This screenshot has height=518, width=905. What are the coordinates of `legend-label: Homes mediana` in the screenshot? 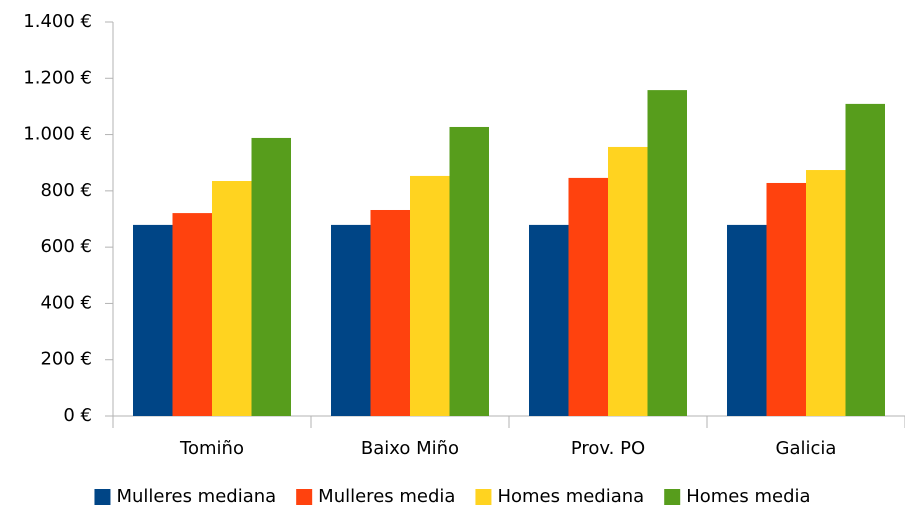 It's located at (570, 496).